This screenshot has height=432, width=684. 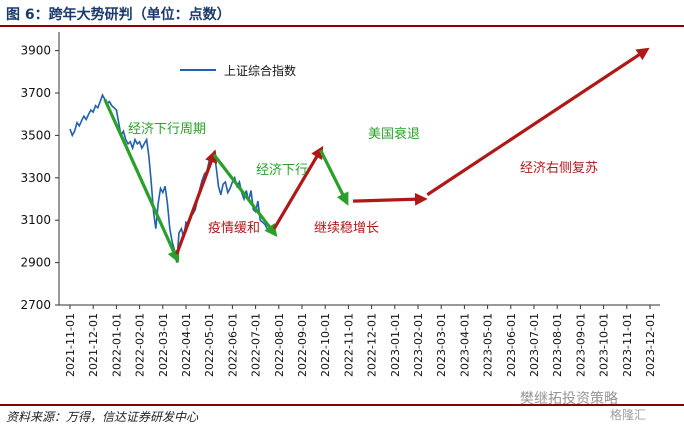 What do you see at coordinates (35, 263) in the screenshot?
I see `y-tick-label: 2900` at bounding box center [35, 263].